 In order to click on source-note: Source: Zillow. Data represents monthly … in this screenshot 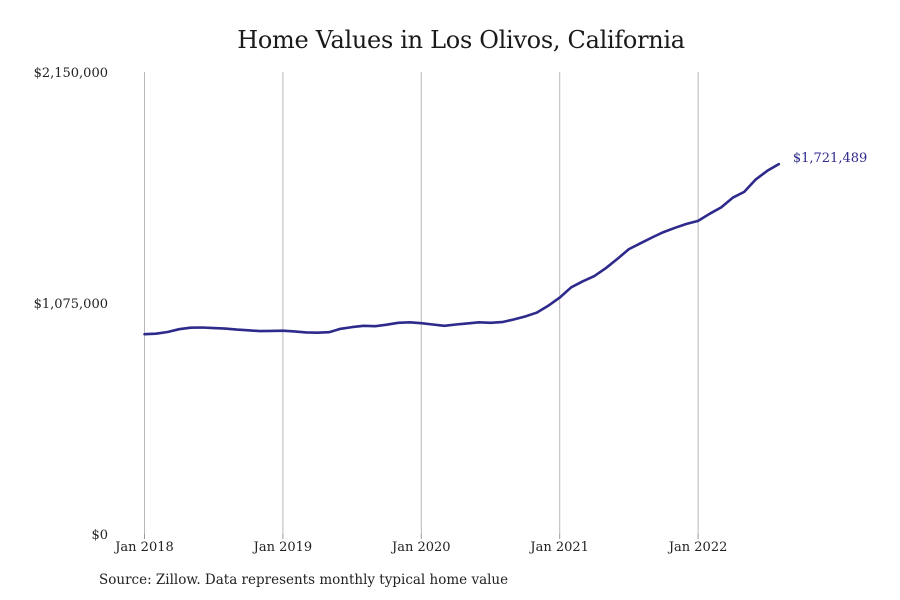, I will do `click(304, 580)`.